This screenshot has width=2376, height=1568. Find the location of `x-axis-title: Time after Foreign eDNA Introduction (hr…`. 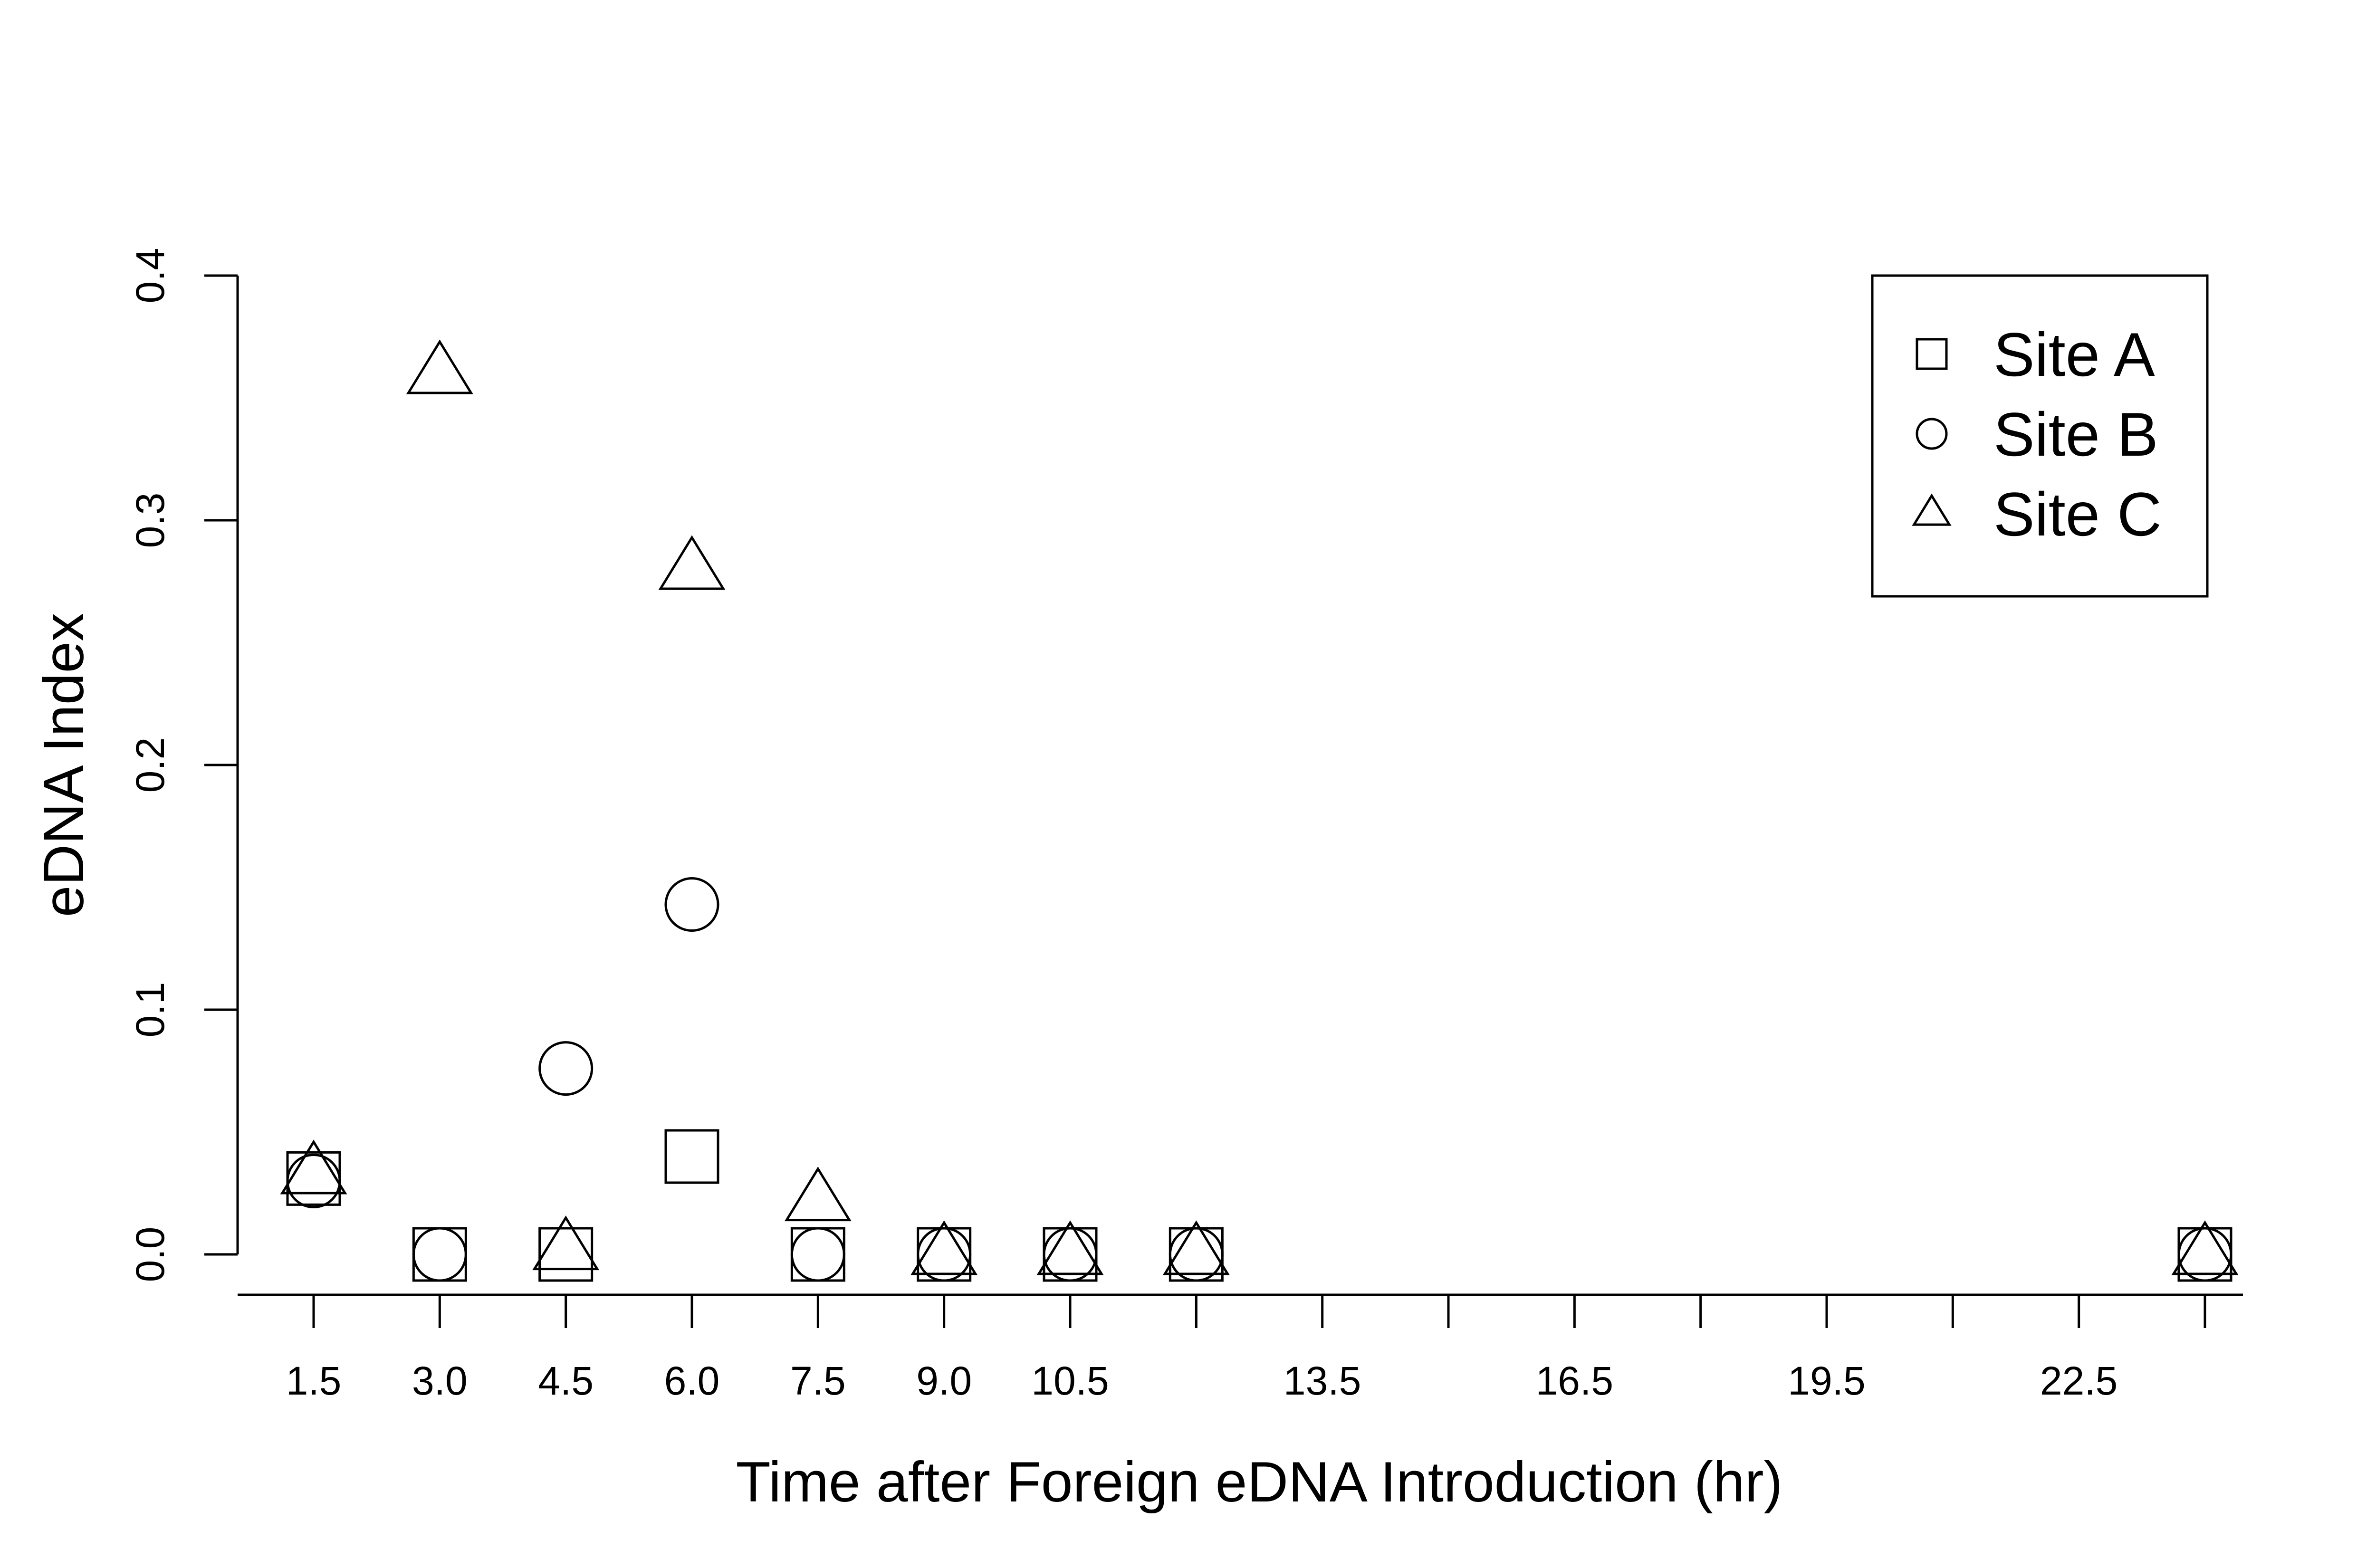

x-axis-title: Time after Foreign eDNA Introduction (hr… is located at coordinates (1259, 1482).